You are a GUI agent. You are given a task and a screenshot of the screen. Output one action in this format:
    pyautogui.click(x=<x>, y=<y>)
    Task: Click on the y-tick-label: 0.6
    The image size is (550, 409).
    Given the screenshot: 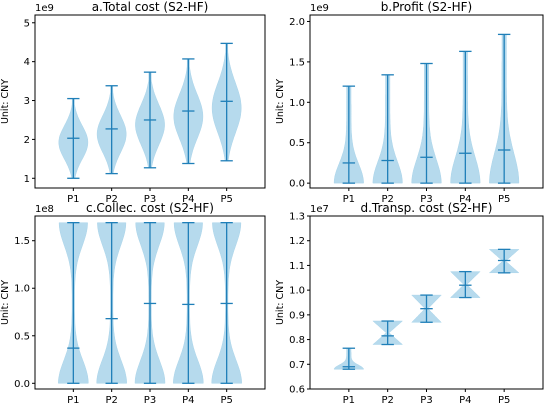 What is the action you would take?
    pyautogui.click(x=297, y=390)
    